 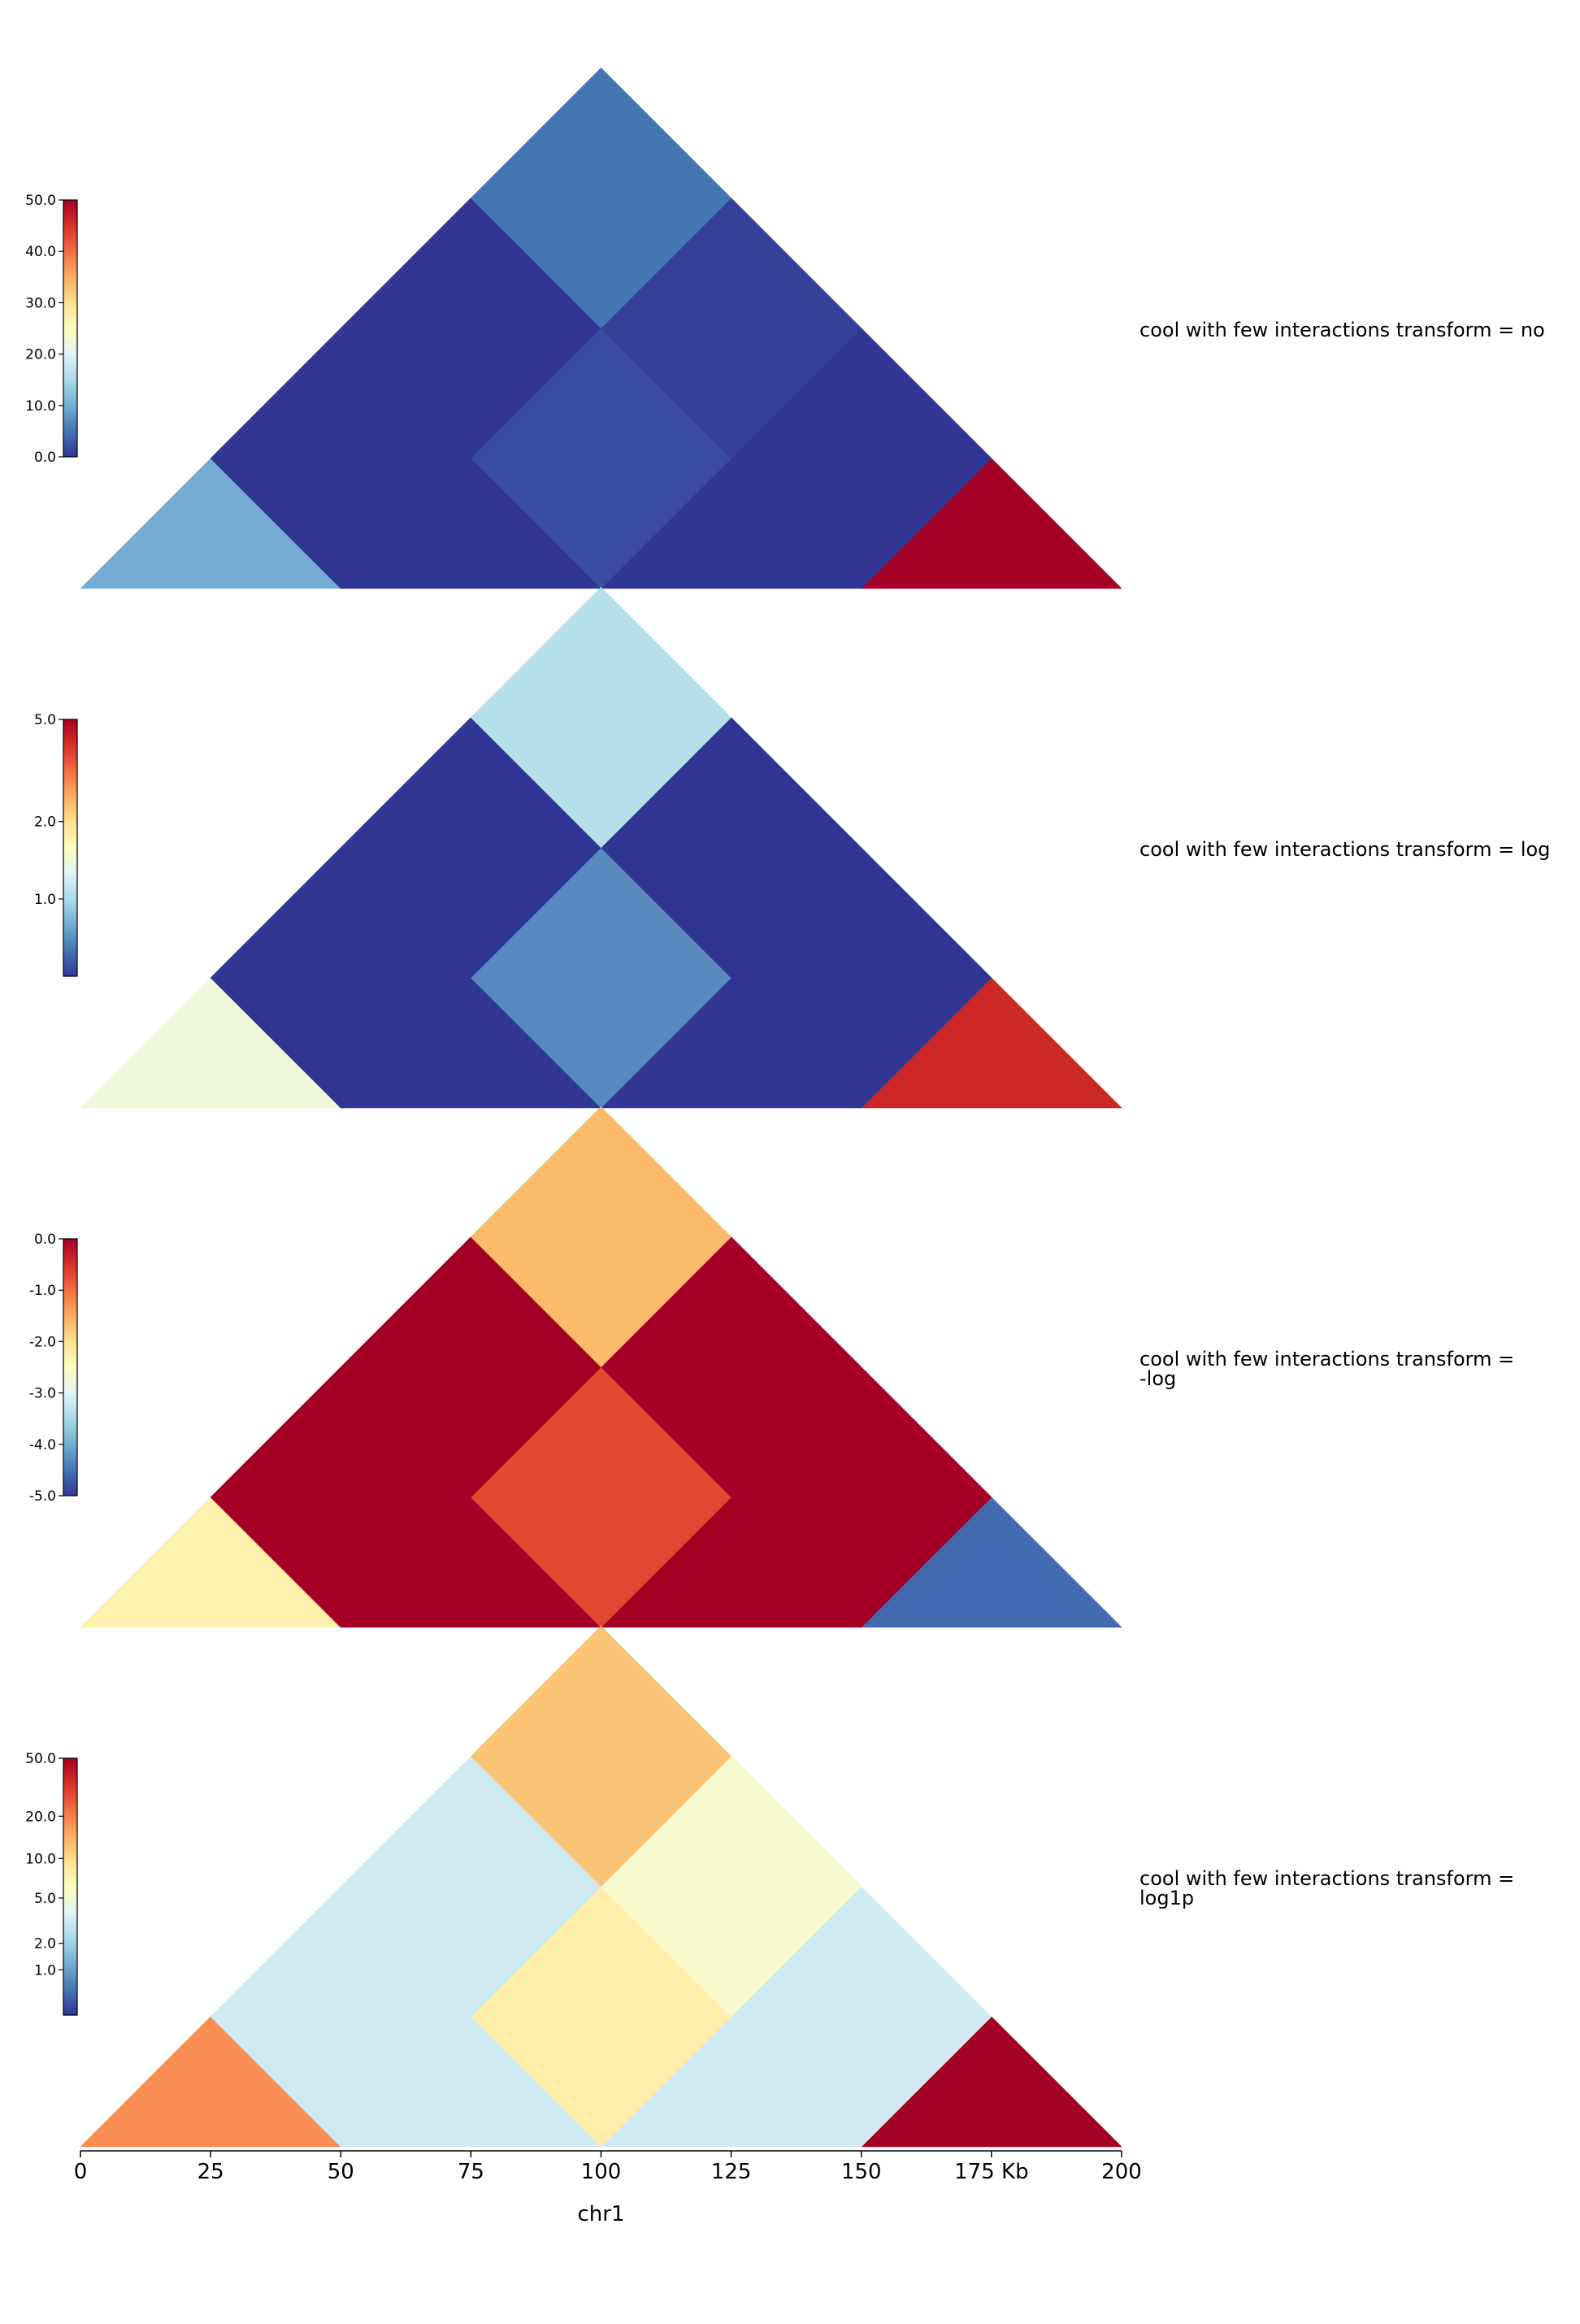 What do you see at coordinates (51, 329) in the screenshot?
I see `colorbar: 50.0 40.0 30.0 20.0 10.0 0.0` at bounding box center [51, 329].